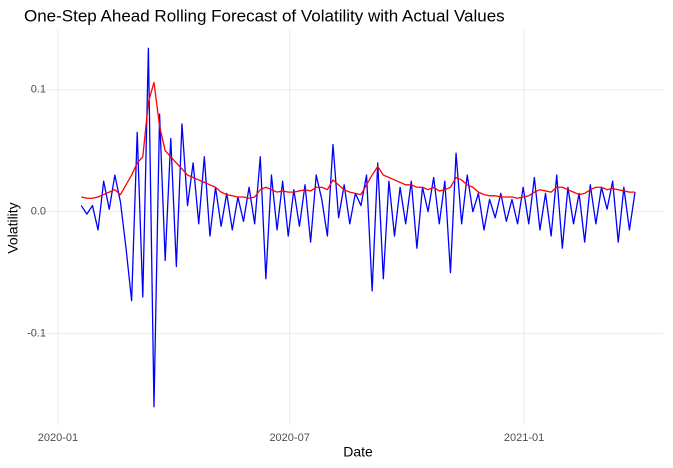  I want to click on y-tick-label: 0.0, so click(38, 212).